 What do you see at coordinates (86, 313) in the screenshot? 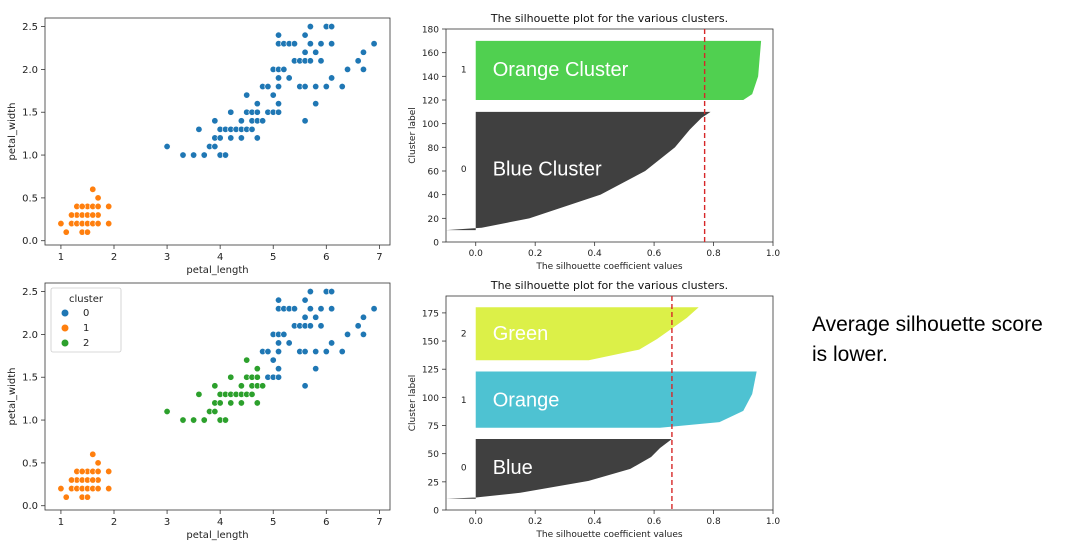
I see `legend-entry-label: 0` at bounding box center [86, 313].